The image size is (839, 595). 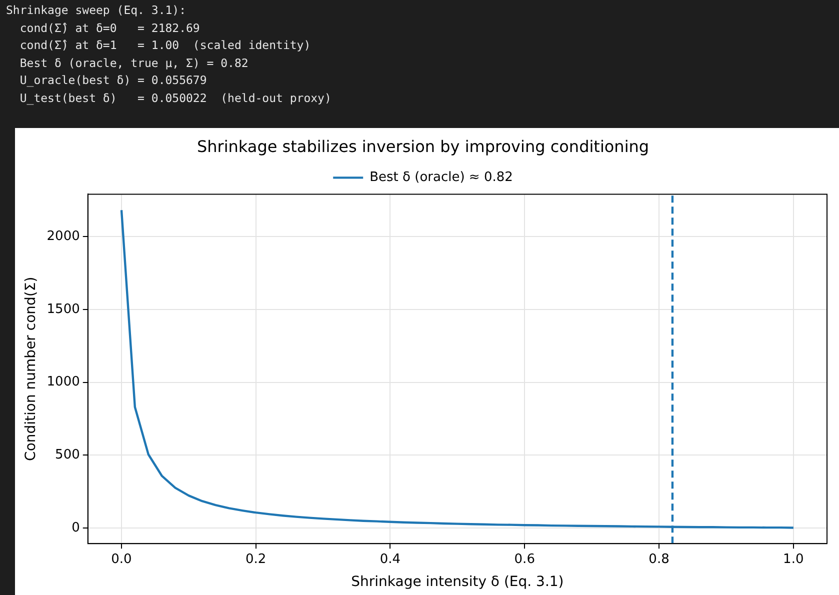 I want to click on legend-label: Best δ (oracle) ≈ 0.82, so click(x=441, y=178).